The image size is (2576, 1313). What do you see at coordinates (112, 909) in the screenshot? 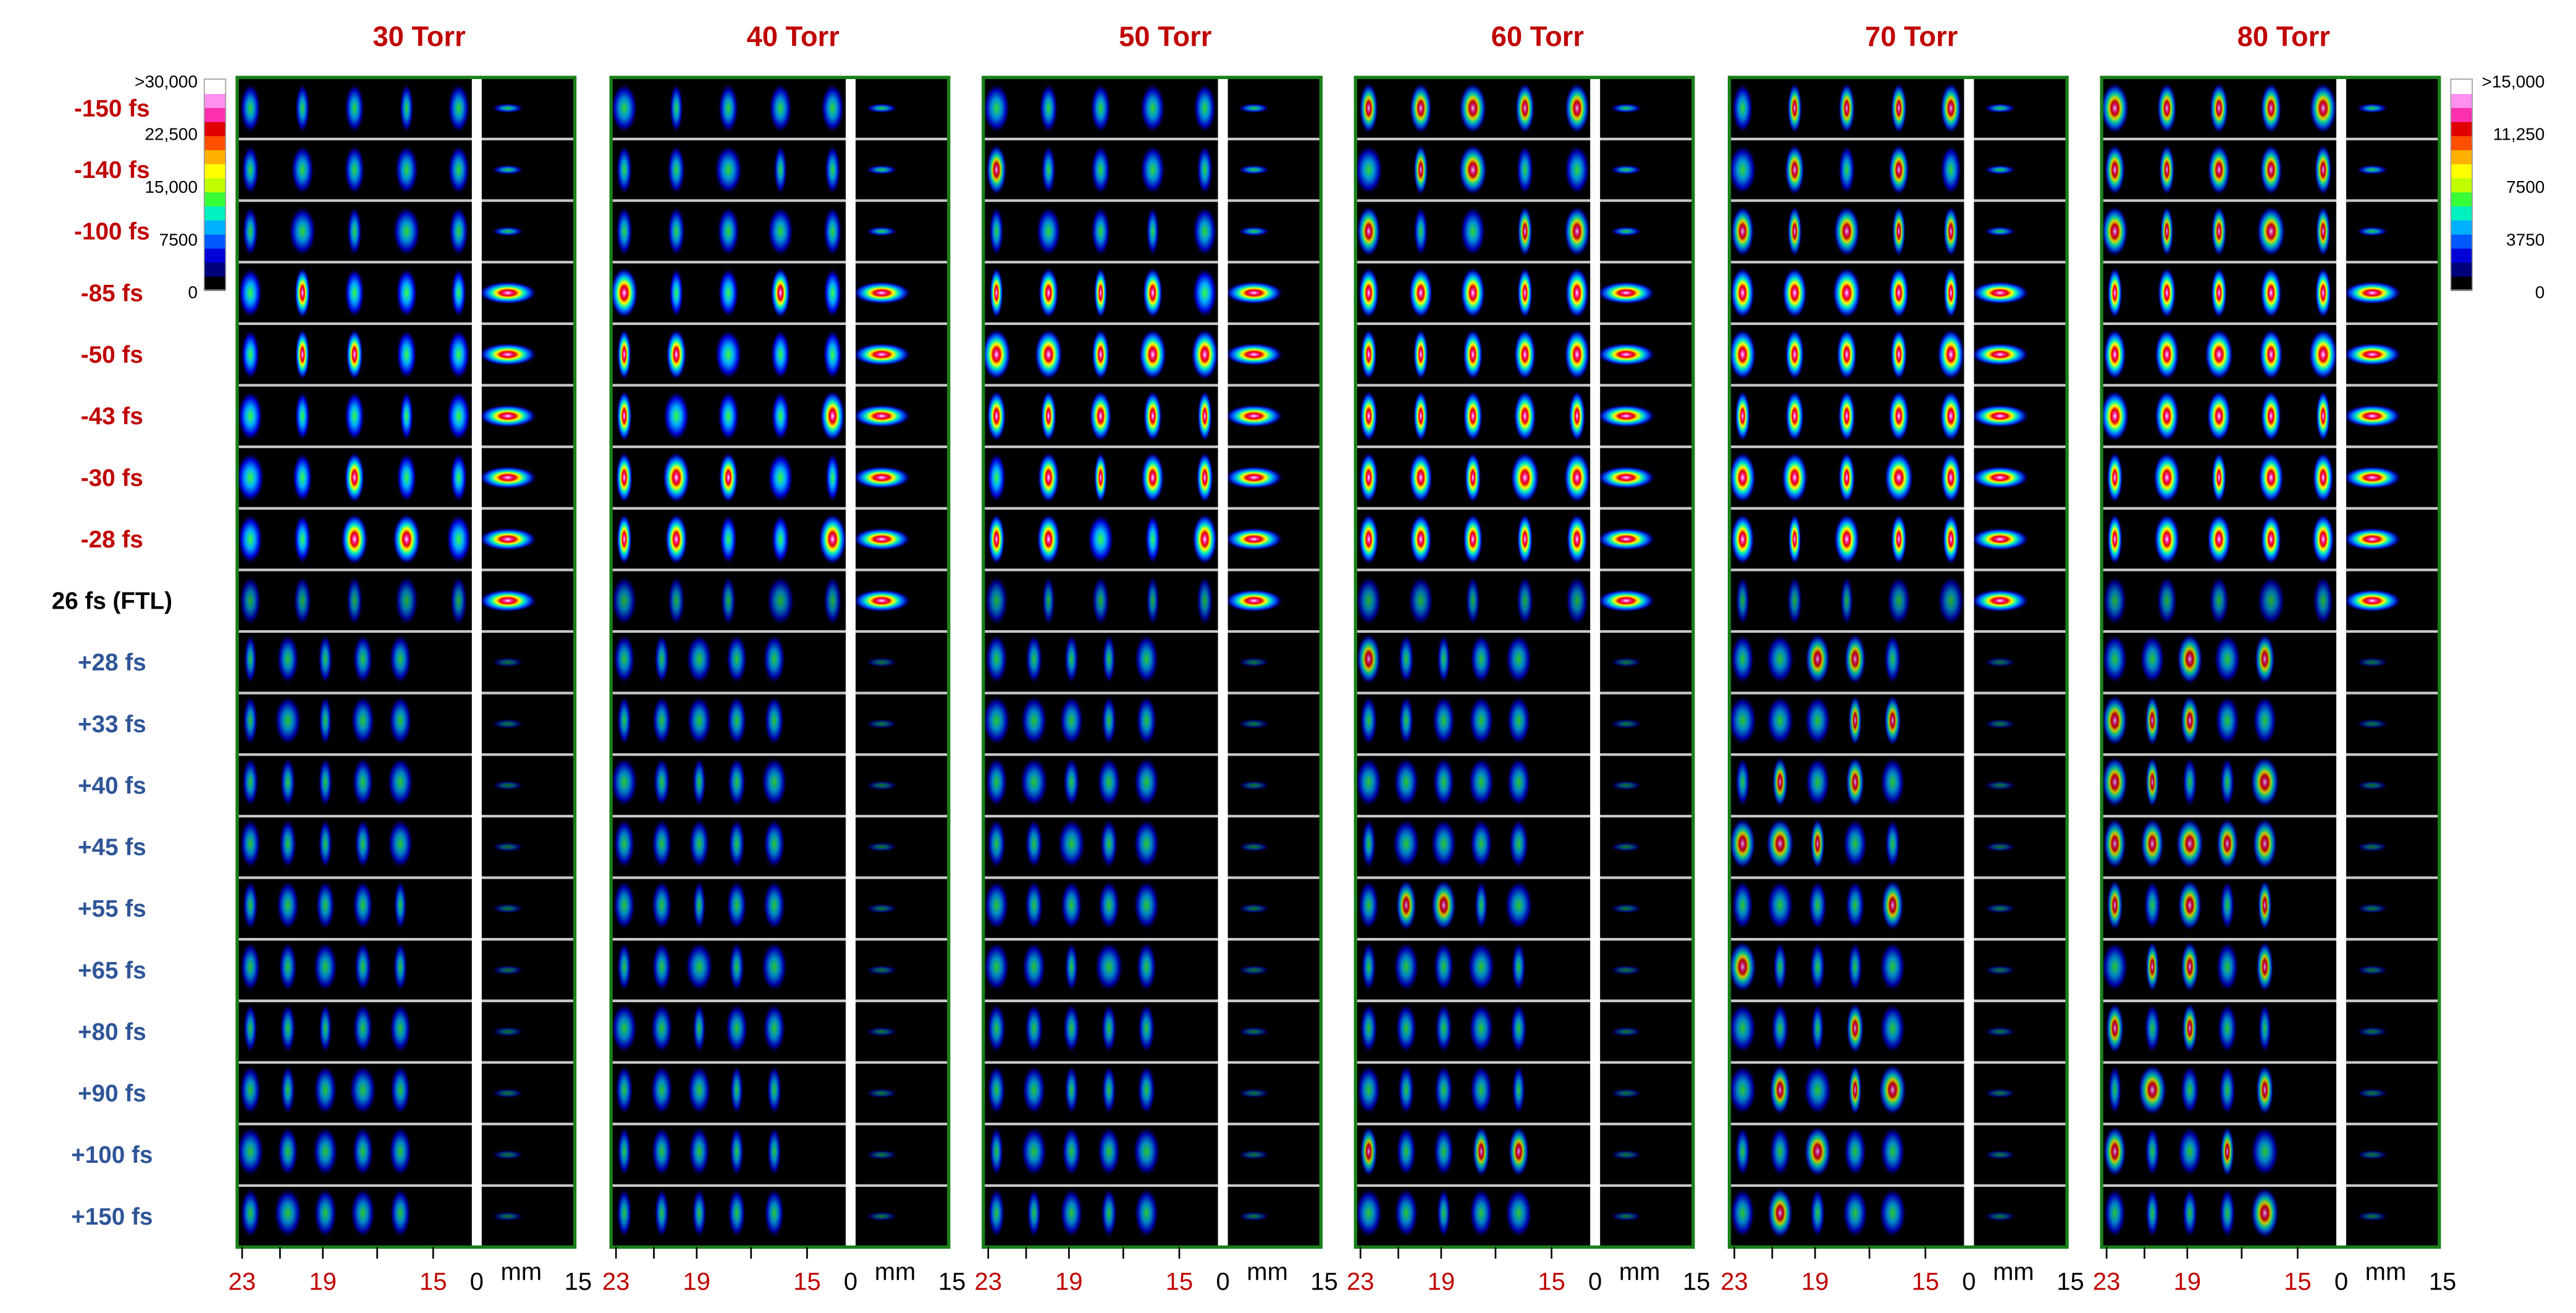
I see `row-label: +55 fs` at bounding box center [112, 909].